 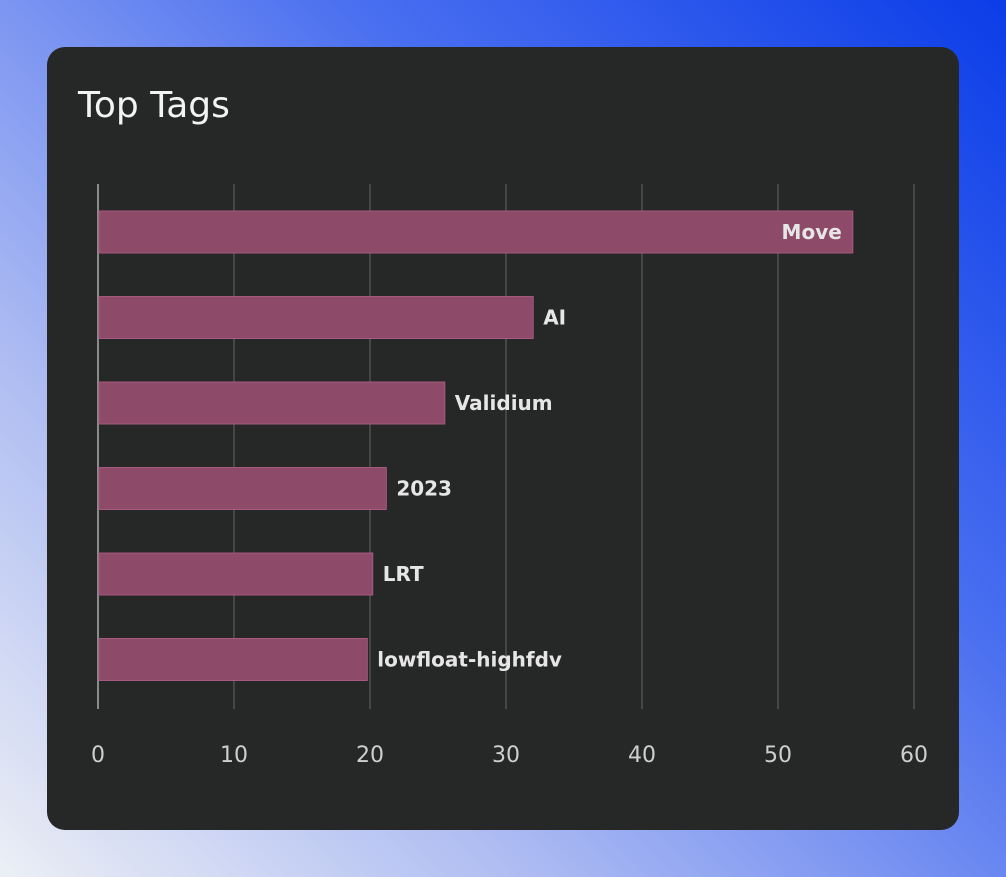 What do you see at coordinates (469, 660) in the screenshot?
I see `bar-label-lowfloat-highfdv: lowfloat-highfdv` at bounding box center [469, 660].